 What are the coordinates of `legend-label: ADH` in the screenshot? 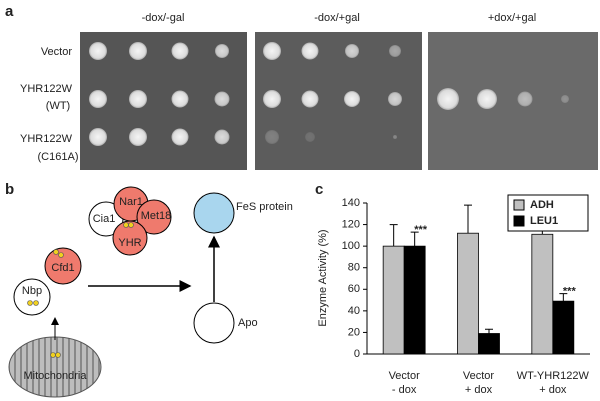 It's located at (542, 205).